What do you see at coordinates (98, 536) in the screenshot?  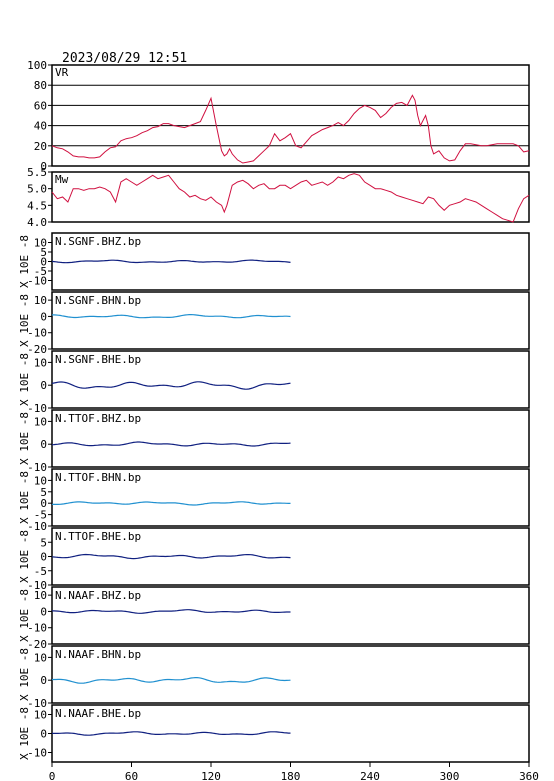 I see `trace-name: N.TTOF.BHE.bp` at bounding box center [98, 536].